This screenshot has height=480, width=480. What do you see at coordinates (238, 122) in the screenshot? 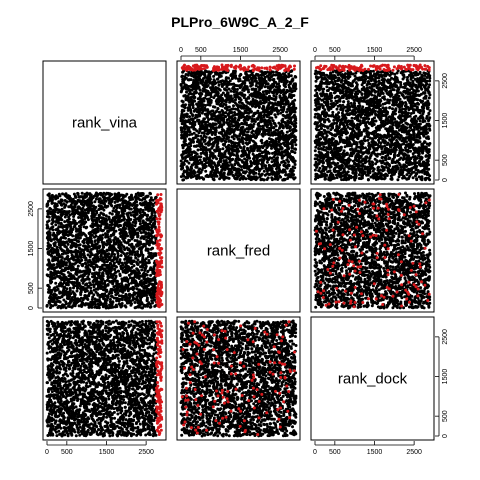
I see `panel-frame` at bounding box center [238, 122].